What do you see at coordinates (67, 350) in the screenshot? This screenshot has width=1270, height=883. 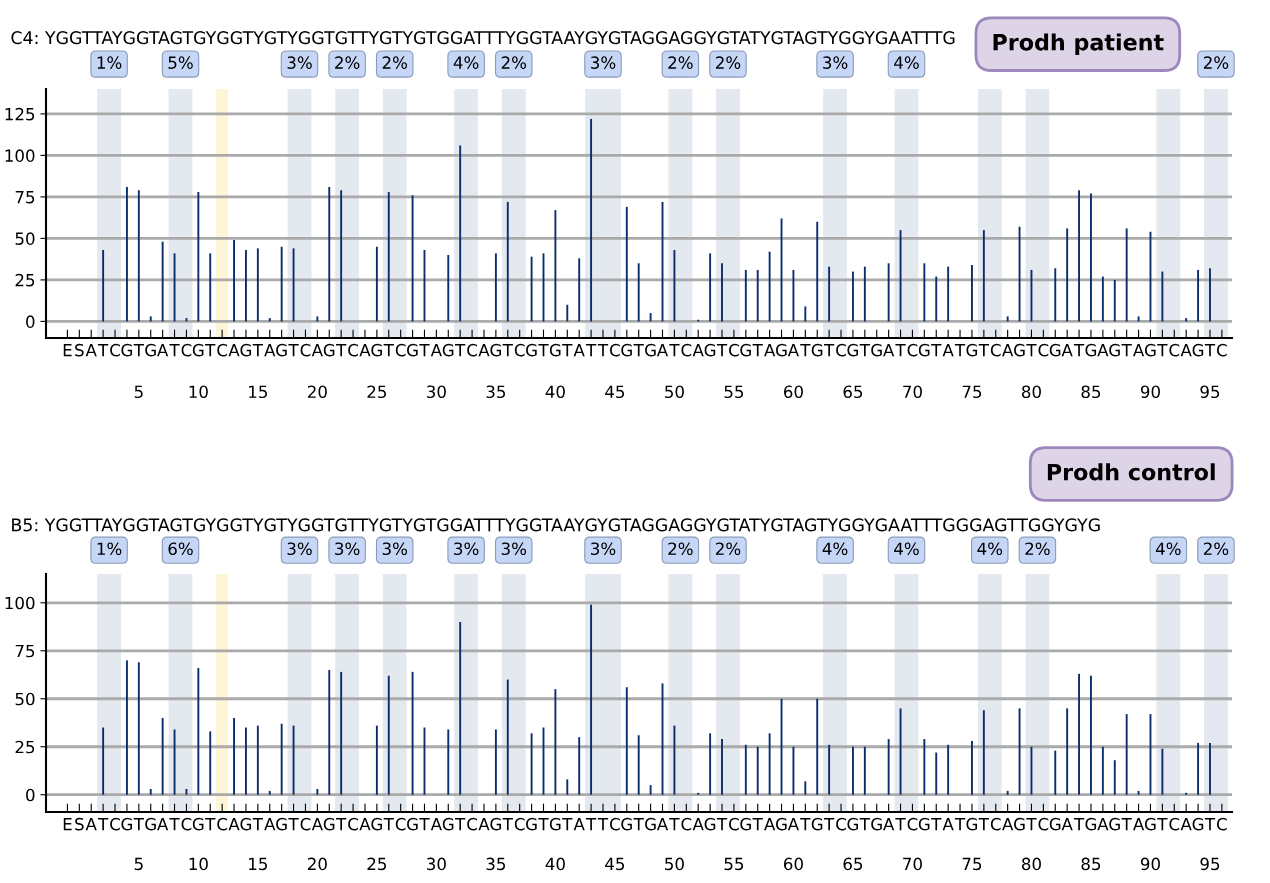 I see `x-tick-label: E` at bounding box center [67, 350].